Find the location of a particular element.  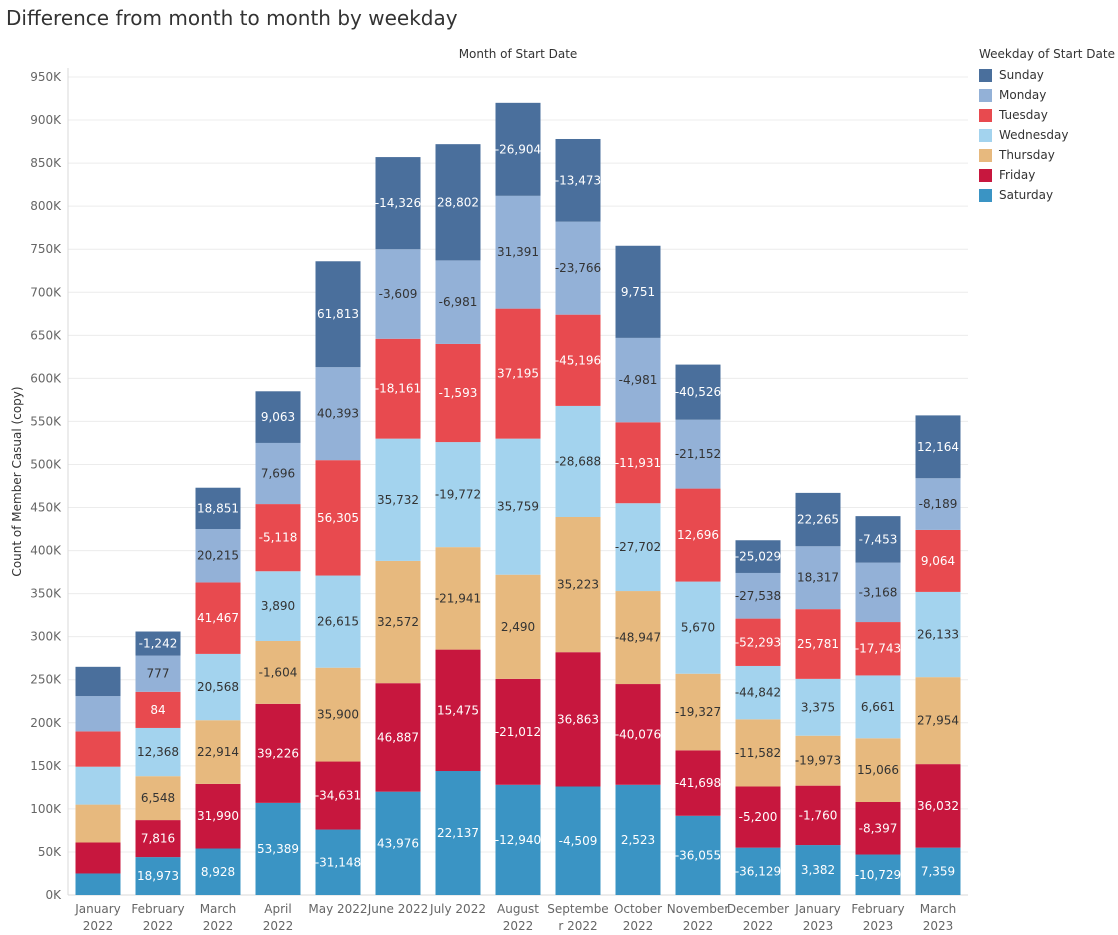

data-label: 32,572 is located at coordinates (398, 622).